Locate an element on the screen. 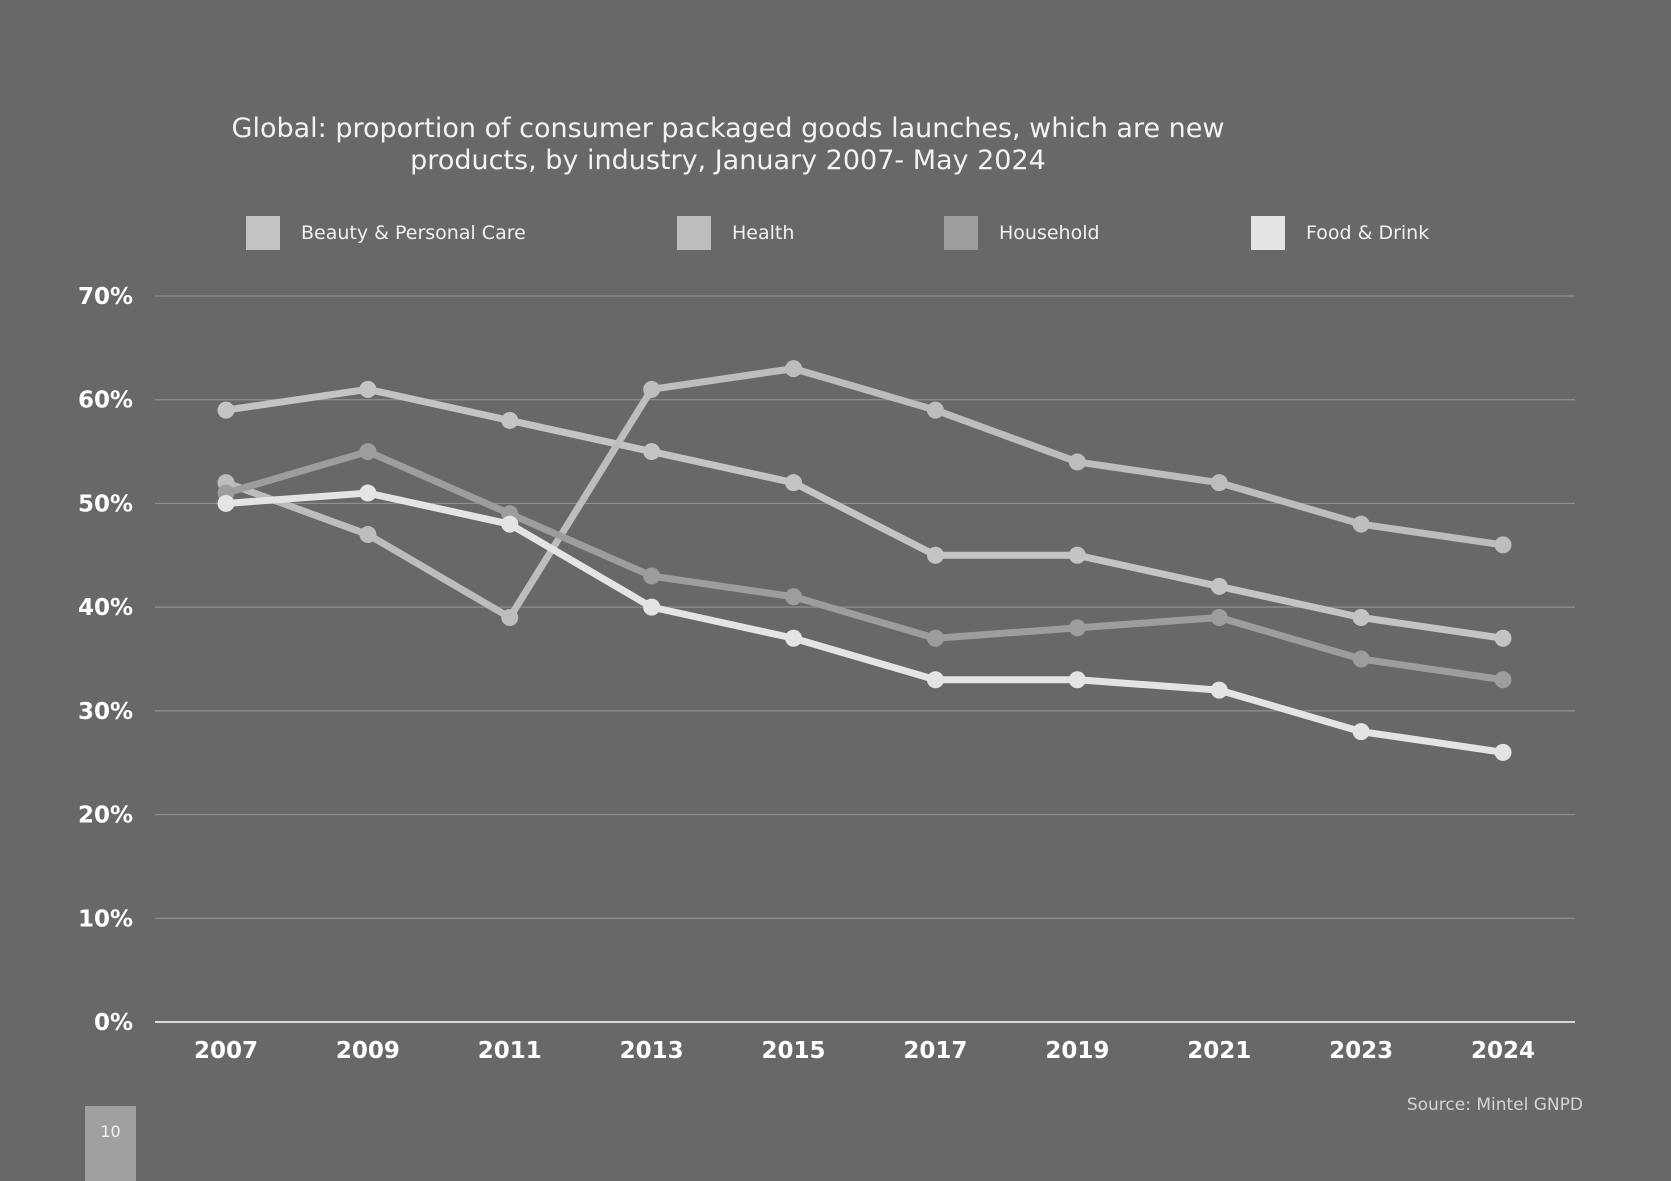 The width and height of the screenshot is (1671, 1181). x-tick-label: 2015 is located at coordinates (794, 1051).